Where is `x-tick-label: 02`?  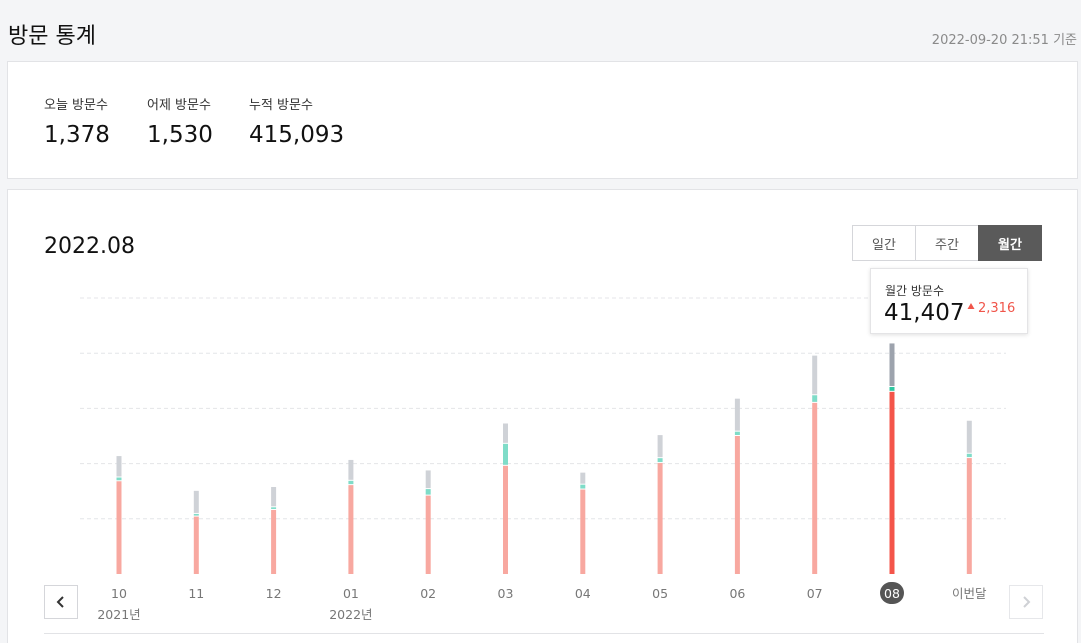 x-tick-label: 02 is located at coordinates (428, 593).